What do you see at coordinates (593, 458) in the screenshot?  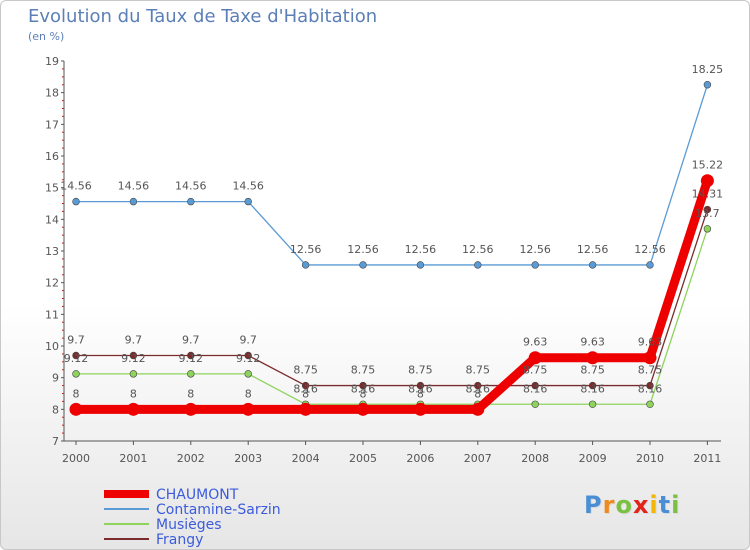 I see `x-tick-label: 2009` at bounding box center [593, 458].